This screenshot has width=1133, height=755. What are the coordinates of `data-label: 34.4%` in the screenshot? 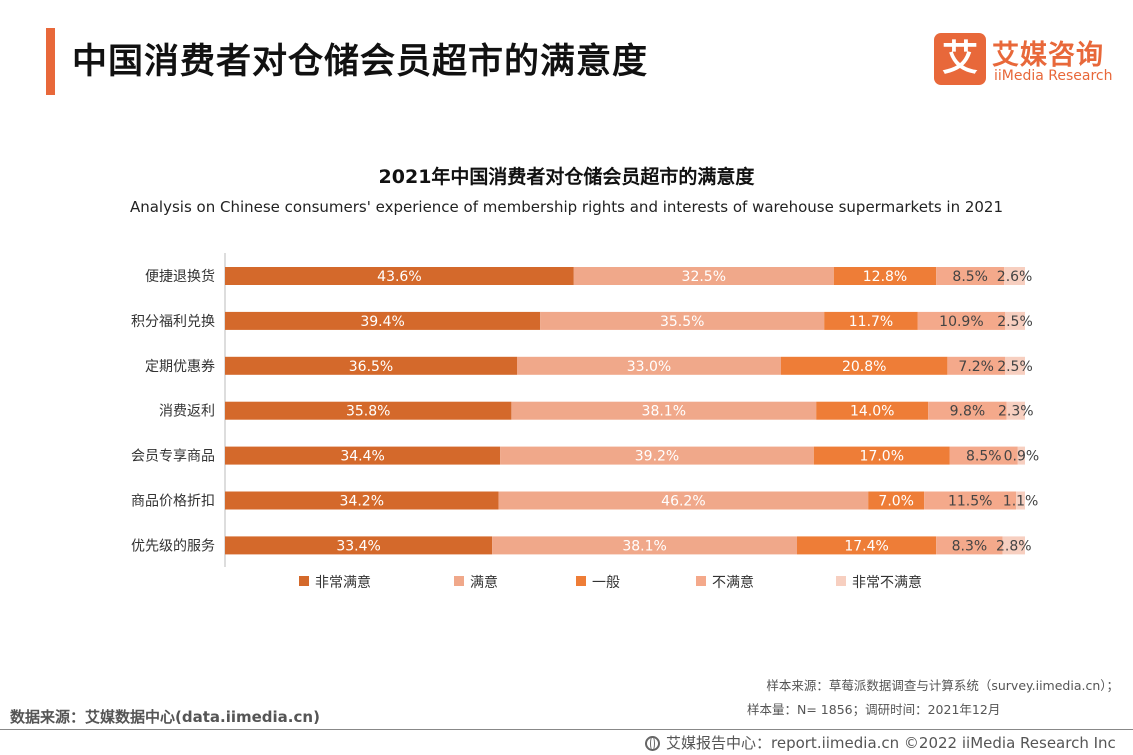 It's located at (362, 457).